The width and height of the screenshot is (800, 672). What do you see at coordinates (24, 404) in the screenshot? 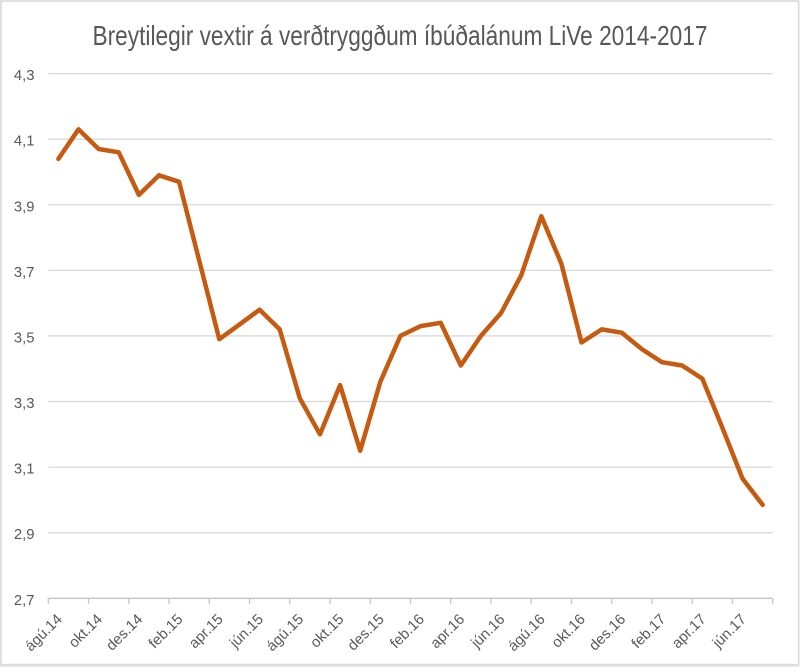
I see `svg-text: 3,3` at bounding box center [24, 404].